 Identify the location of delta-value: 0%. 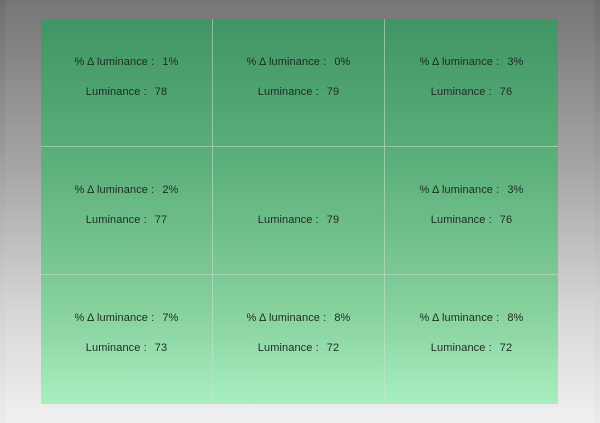
(342, 62).